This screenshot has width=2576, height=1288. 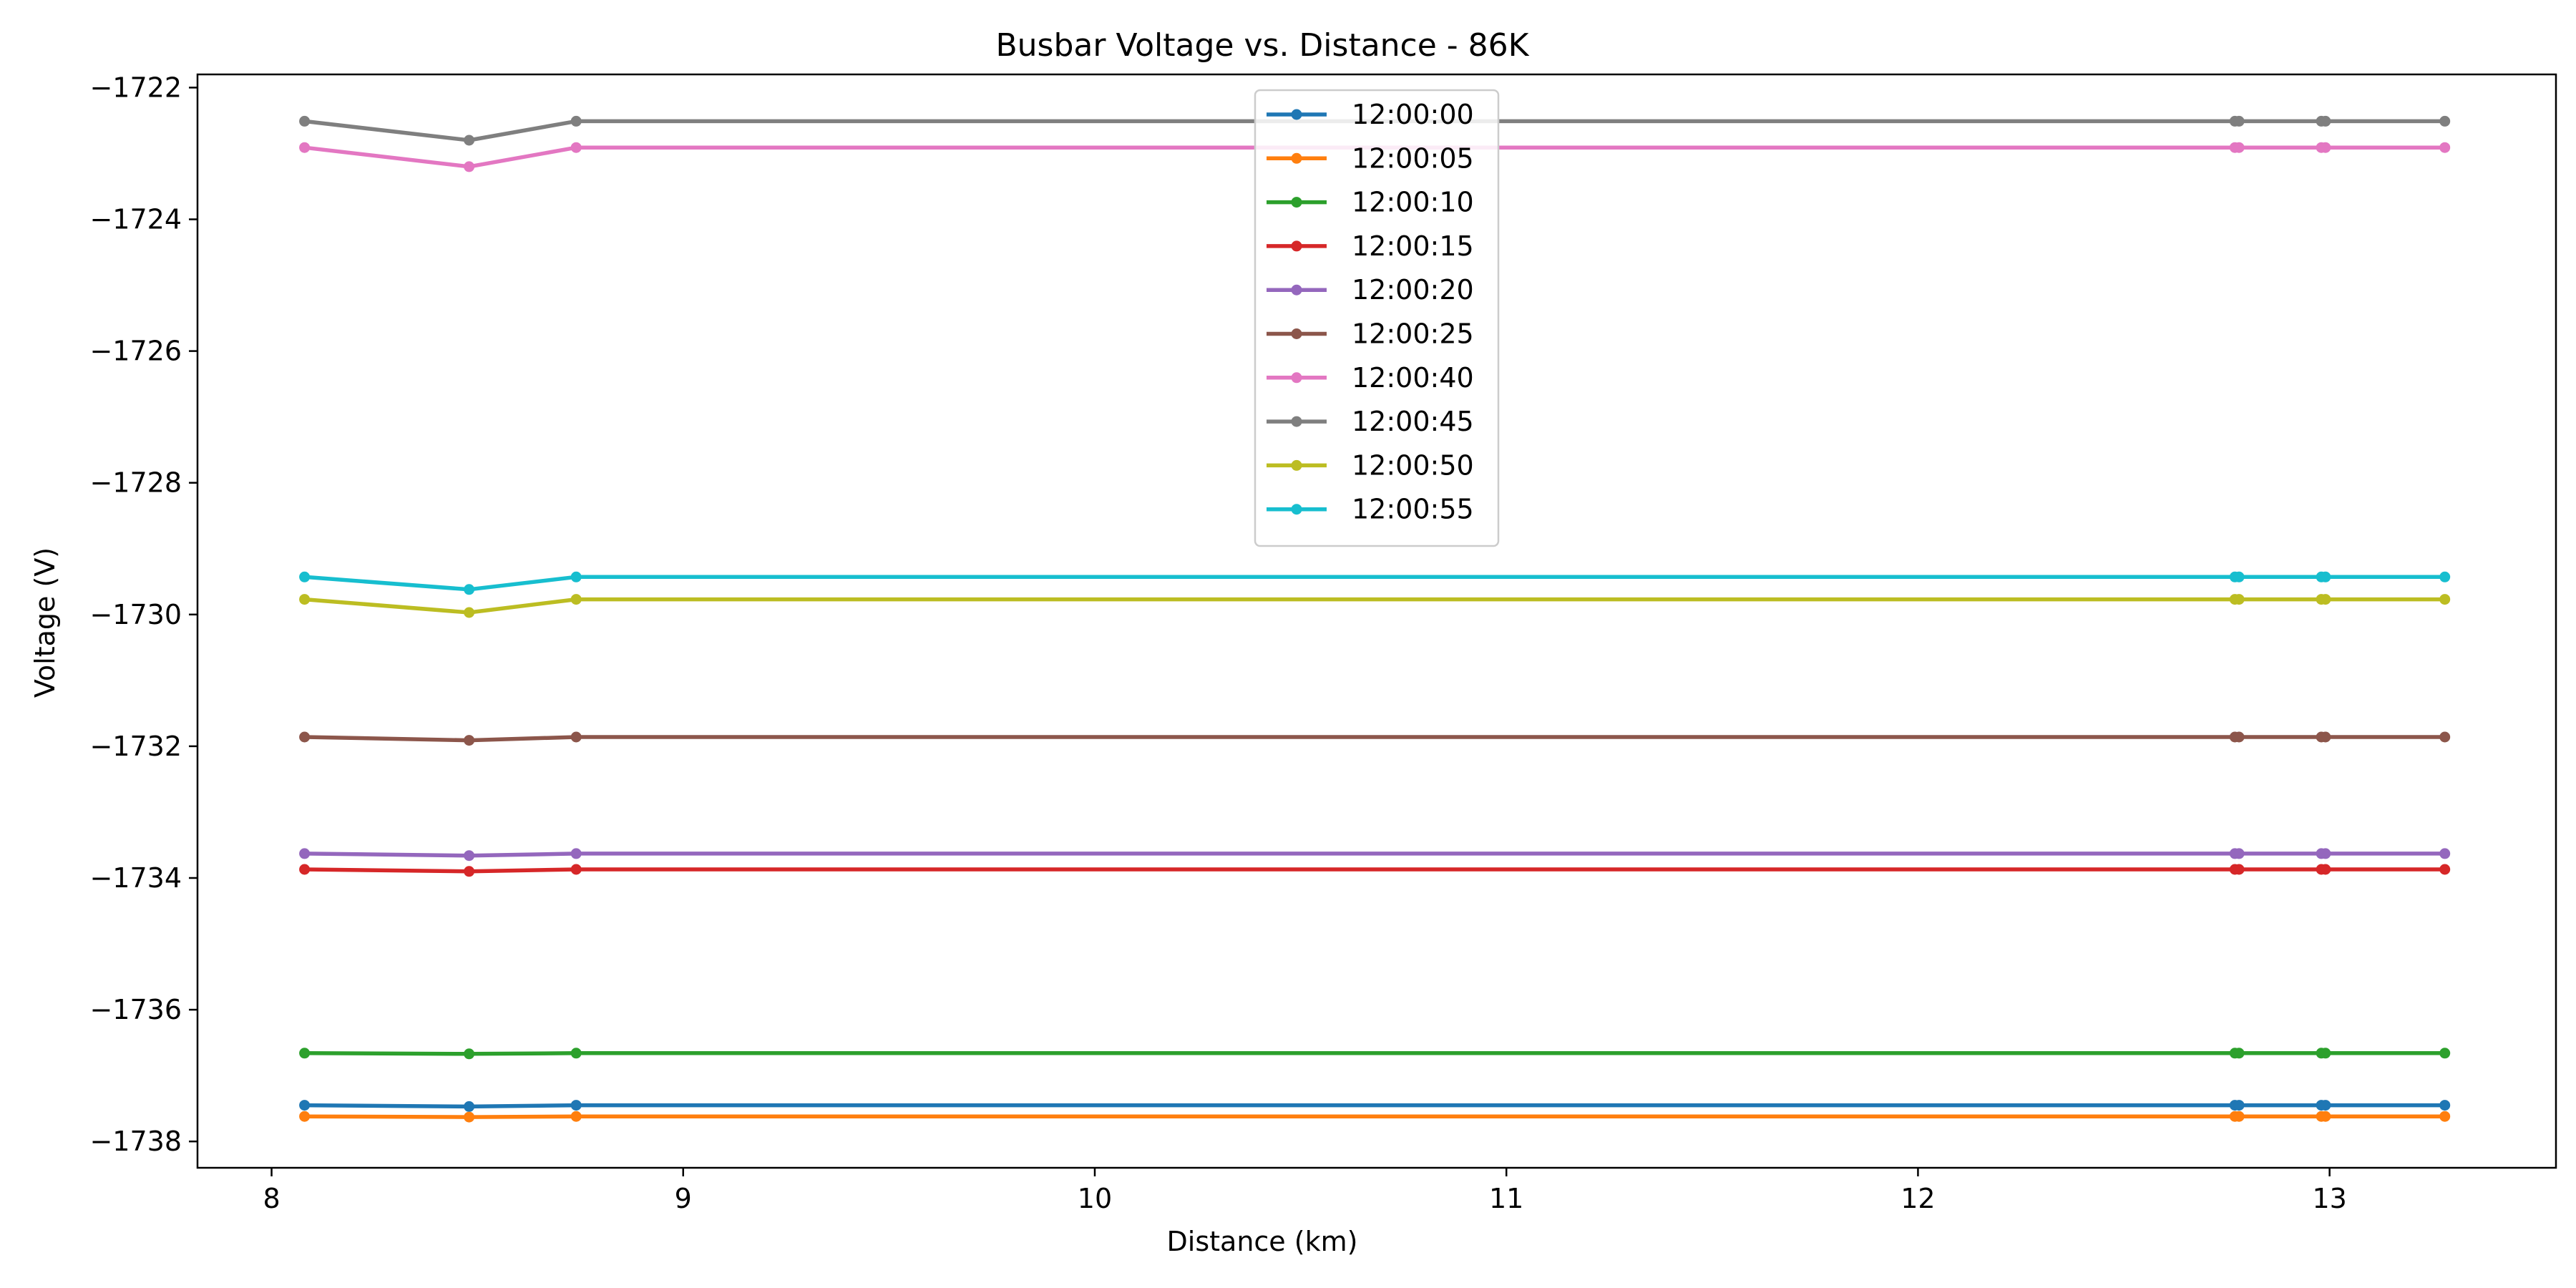 I want to click on legend-label: 12:00:40, so click(x=1413, y=378).